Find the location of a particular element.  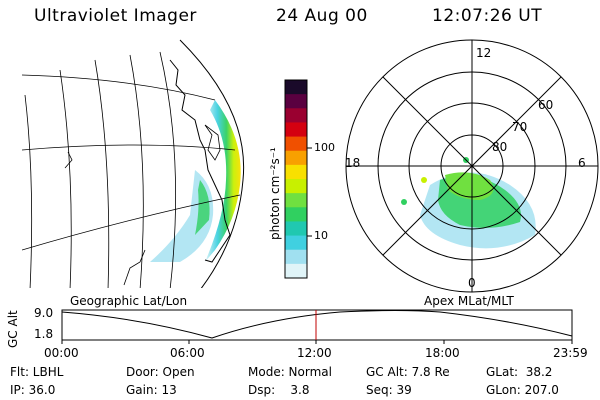

dsp-value: Dsp: 3.8 is located at coordinates (279, 390).